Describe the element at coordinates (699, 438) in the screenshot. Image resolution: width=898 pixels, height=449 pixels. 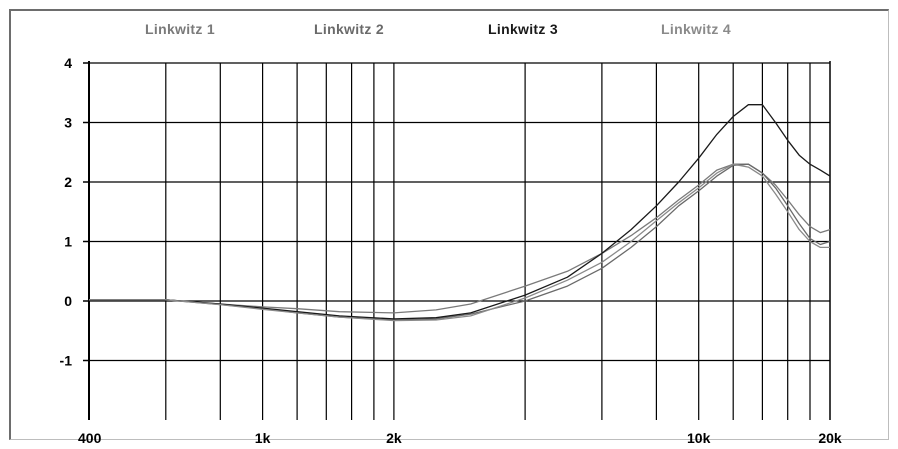
I see `x-tick-label-3: 10k` at that location.